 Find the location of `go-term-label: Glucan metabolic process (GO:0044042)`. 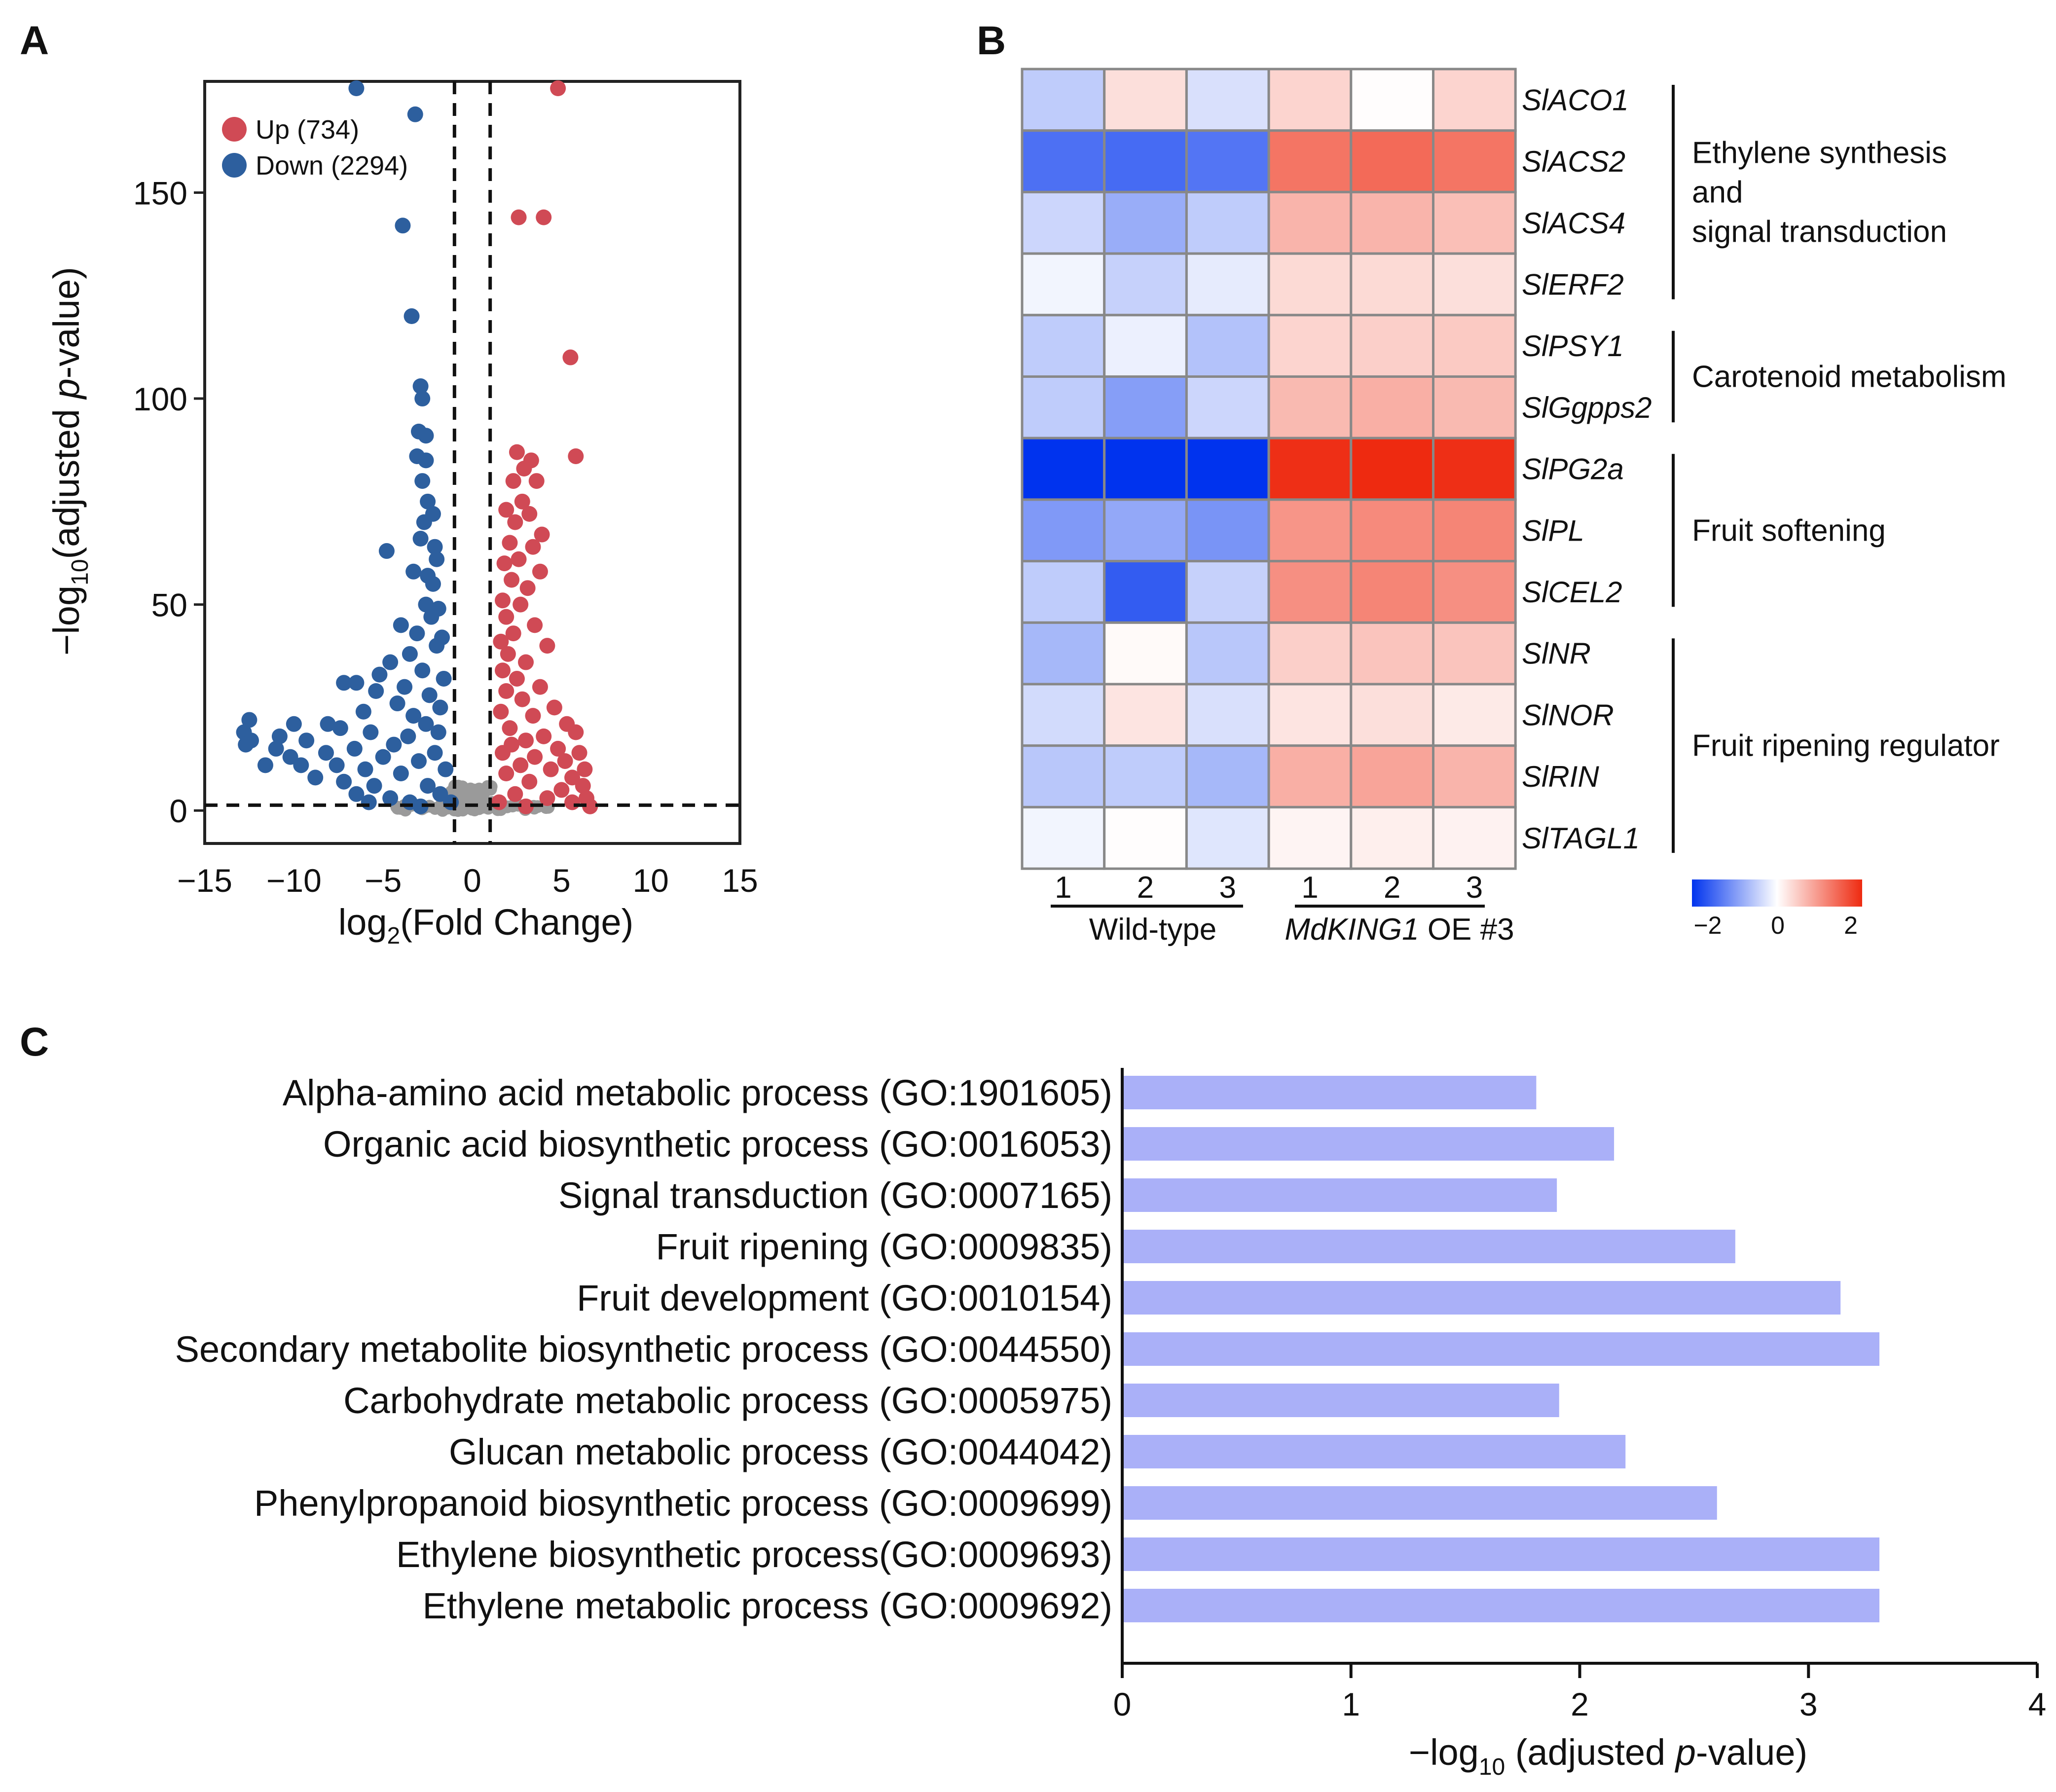

go-term-label: Glucan metabolic process (GO:0044042) is located at coordinates (780, 1451).